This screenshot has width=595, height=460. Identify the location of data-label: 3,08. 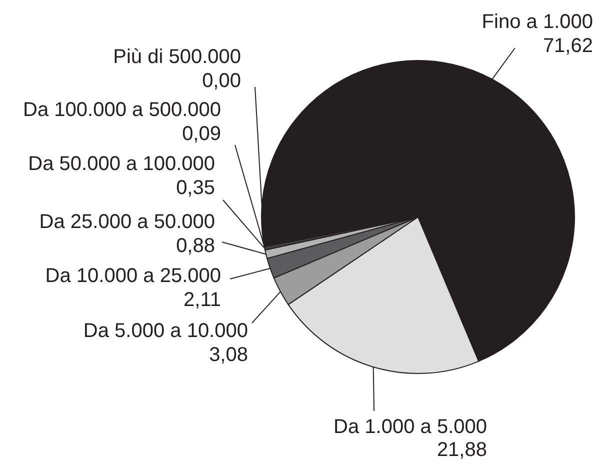
(228, 355).